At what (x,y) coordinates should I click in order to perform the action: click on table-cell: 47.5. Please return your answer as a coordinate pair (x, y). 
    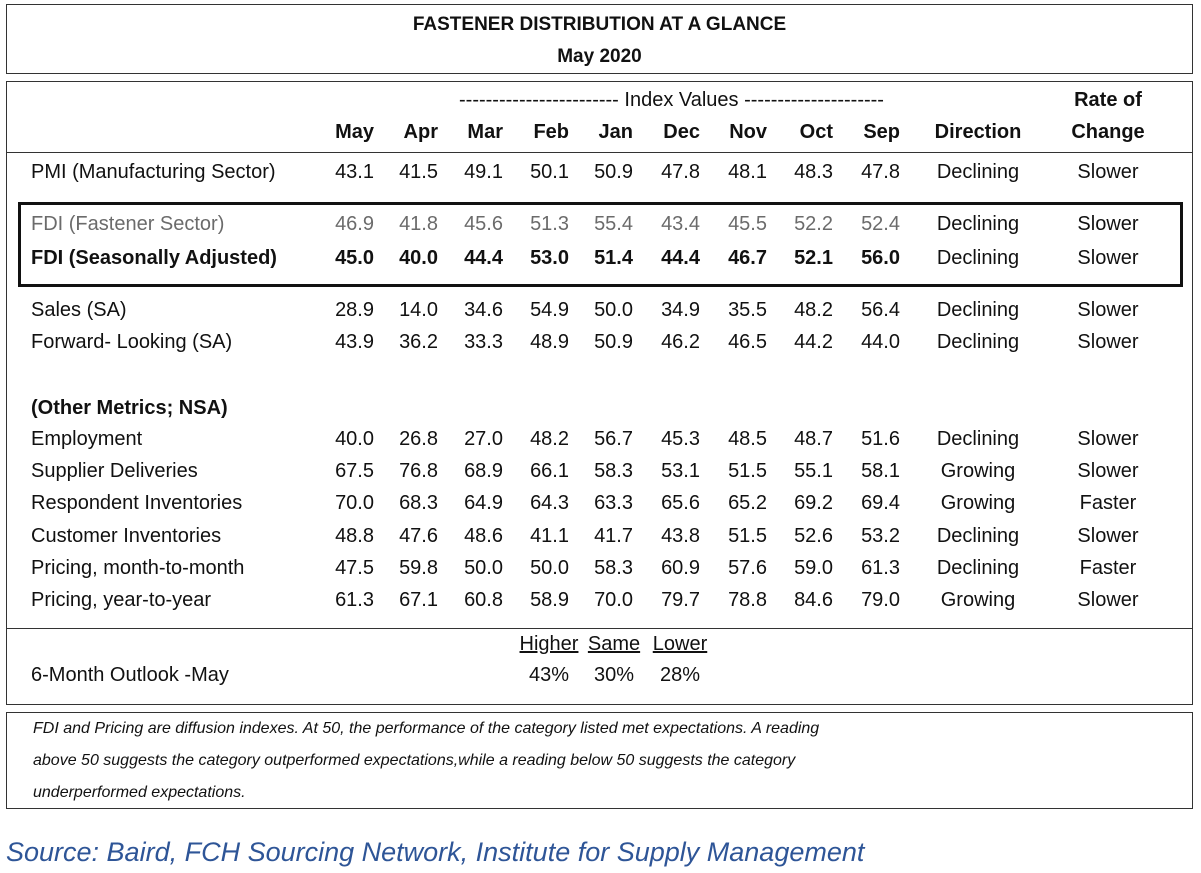
    Looking at the image, I should click on (354, 568).